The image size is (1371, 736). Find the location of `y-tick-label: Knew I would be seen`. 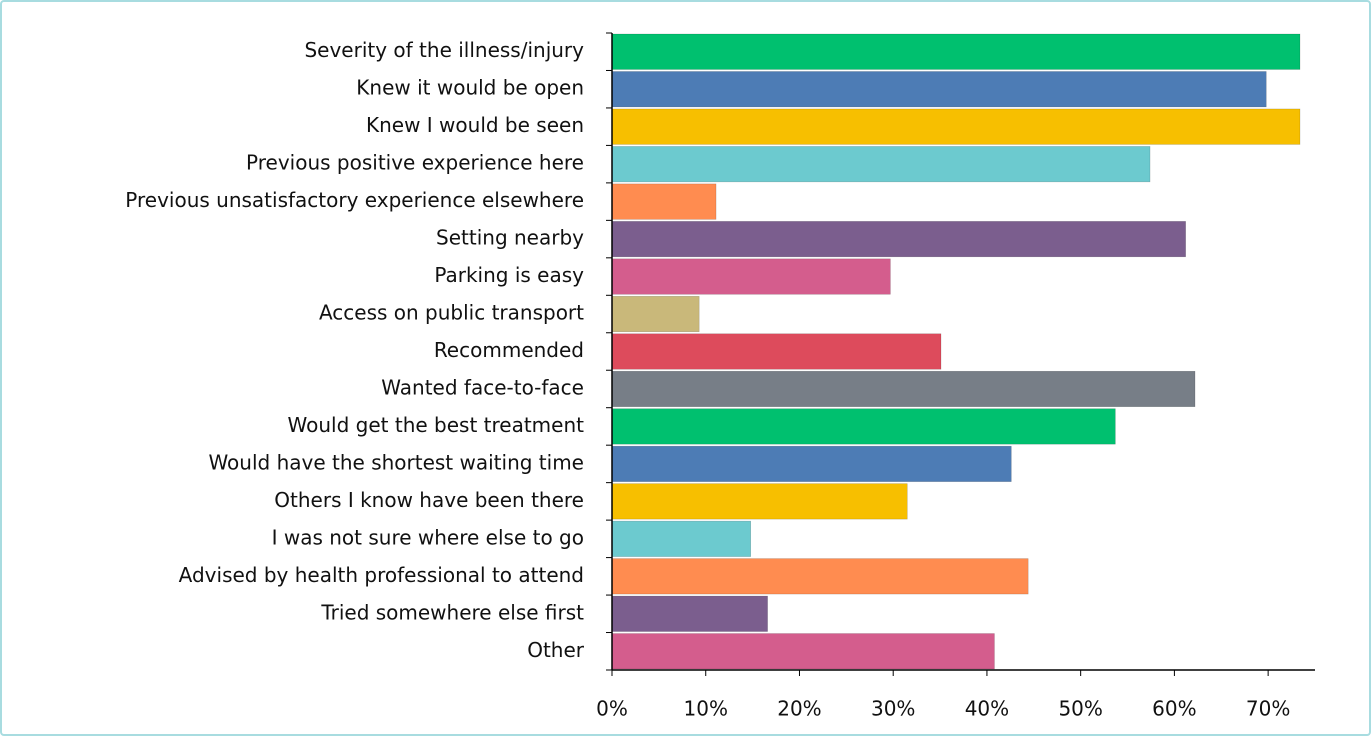

y-tick-label: Knew I would be seen is located at coordinates (475, 125).